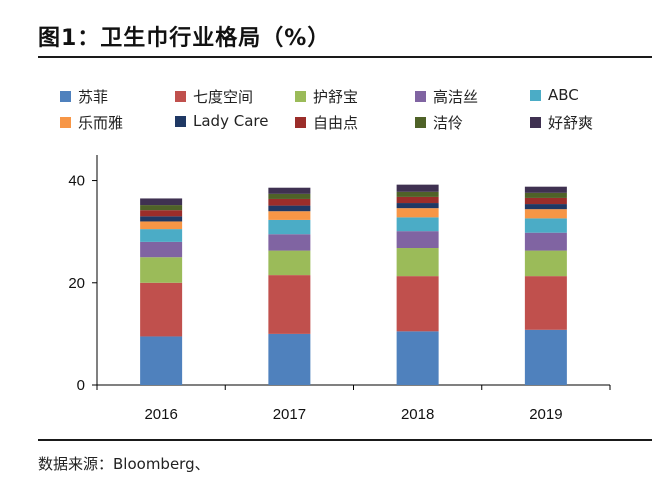 The height and width of the screenshot is (483, 671). I want to click on x-tick-label: 2016, so click(160, 414).